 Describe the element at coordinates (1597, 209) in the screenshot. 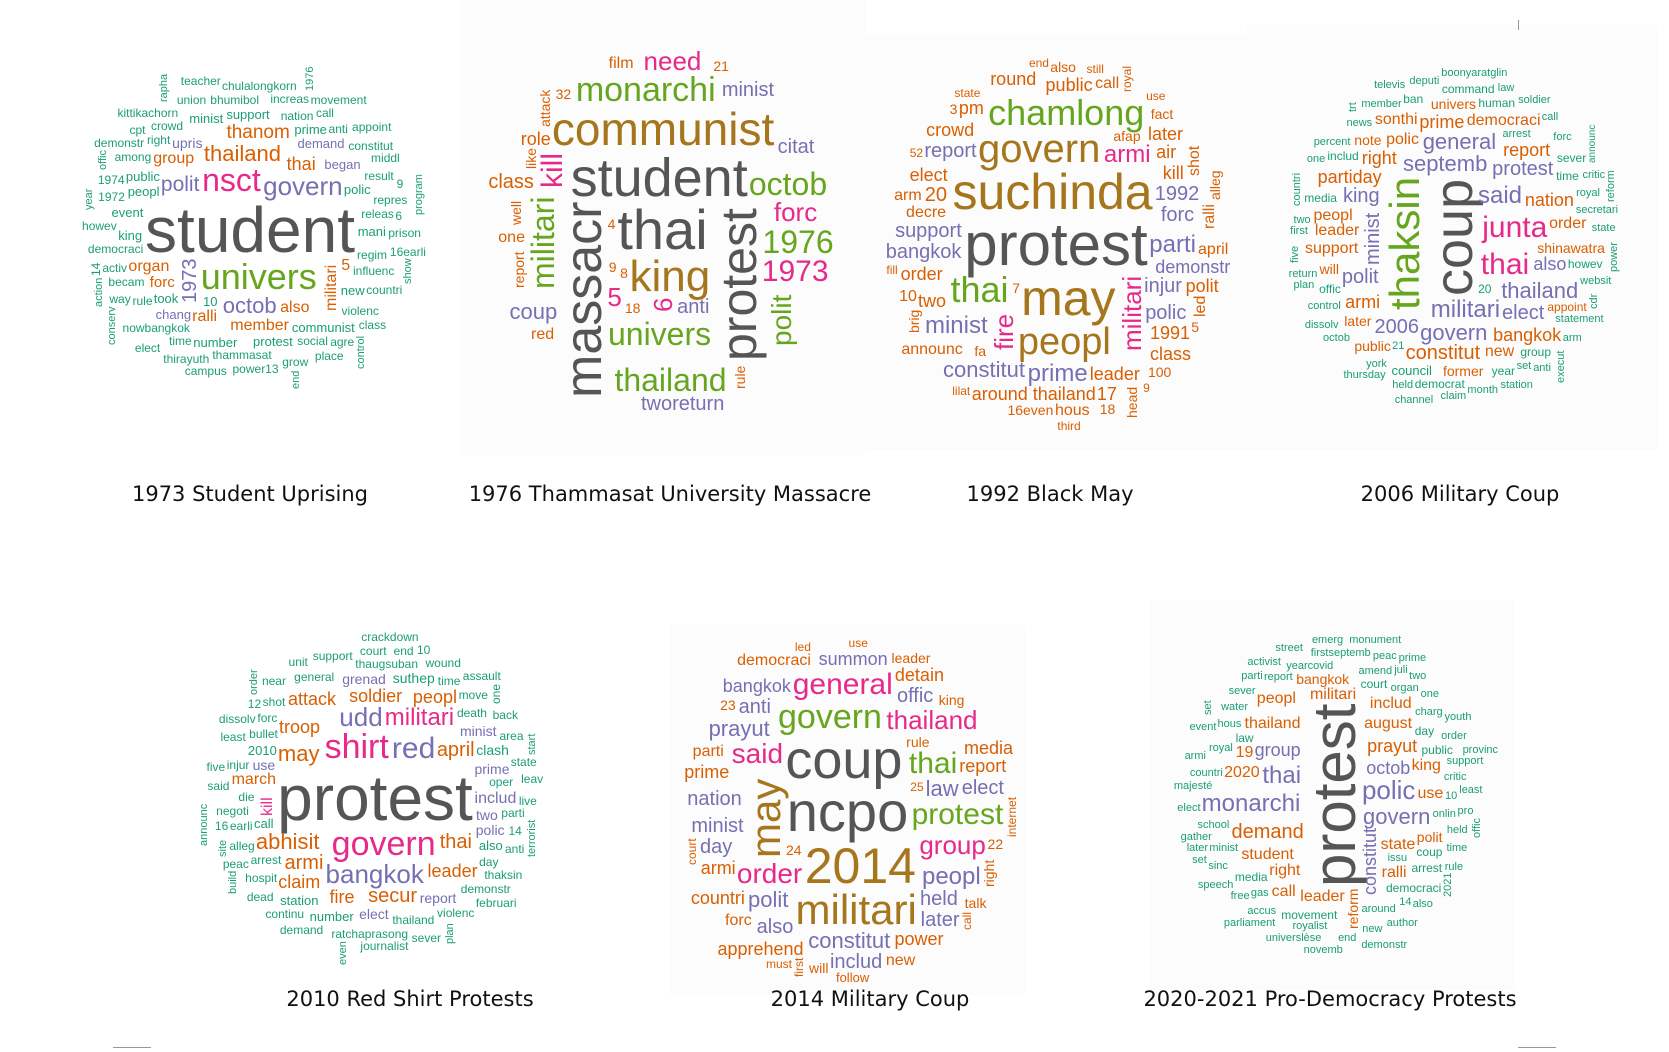

I see `word: secretari` at that location.